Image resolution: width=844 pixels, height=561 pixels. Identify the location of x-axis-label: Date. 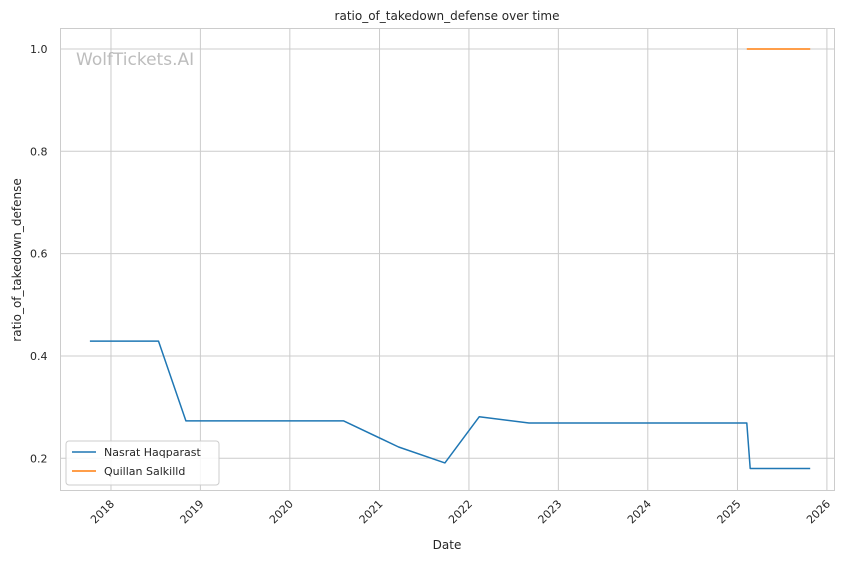
(447, 545).